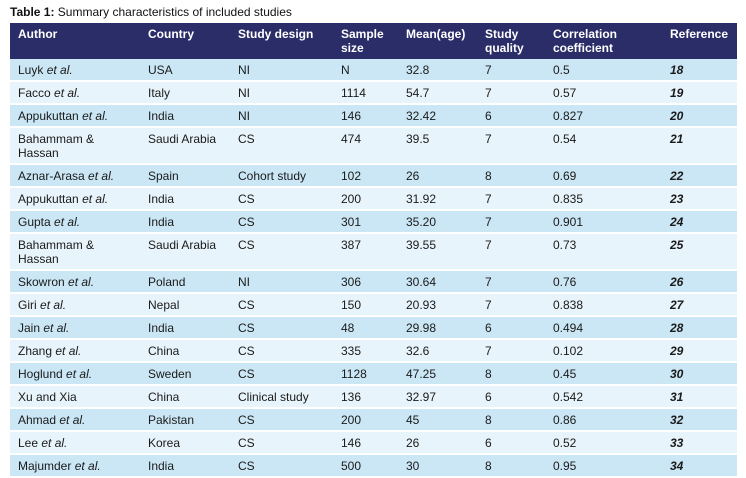 This screenshot has height=478, width=746. I want to click on author-cell: Lee et al., so click(75, 443).